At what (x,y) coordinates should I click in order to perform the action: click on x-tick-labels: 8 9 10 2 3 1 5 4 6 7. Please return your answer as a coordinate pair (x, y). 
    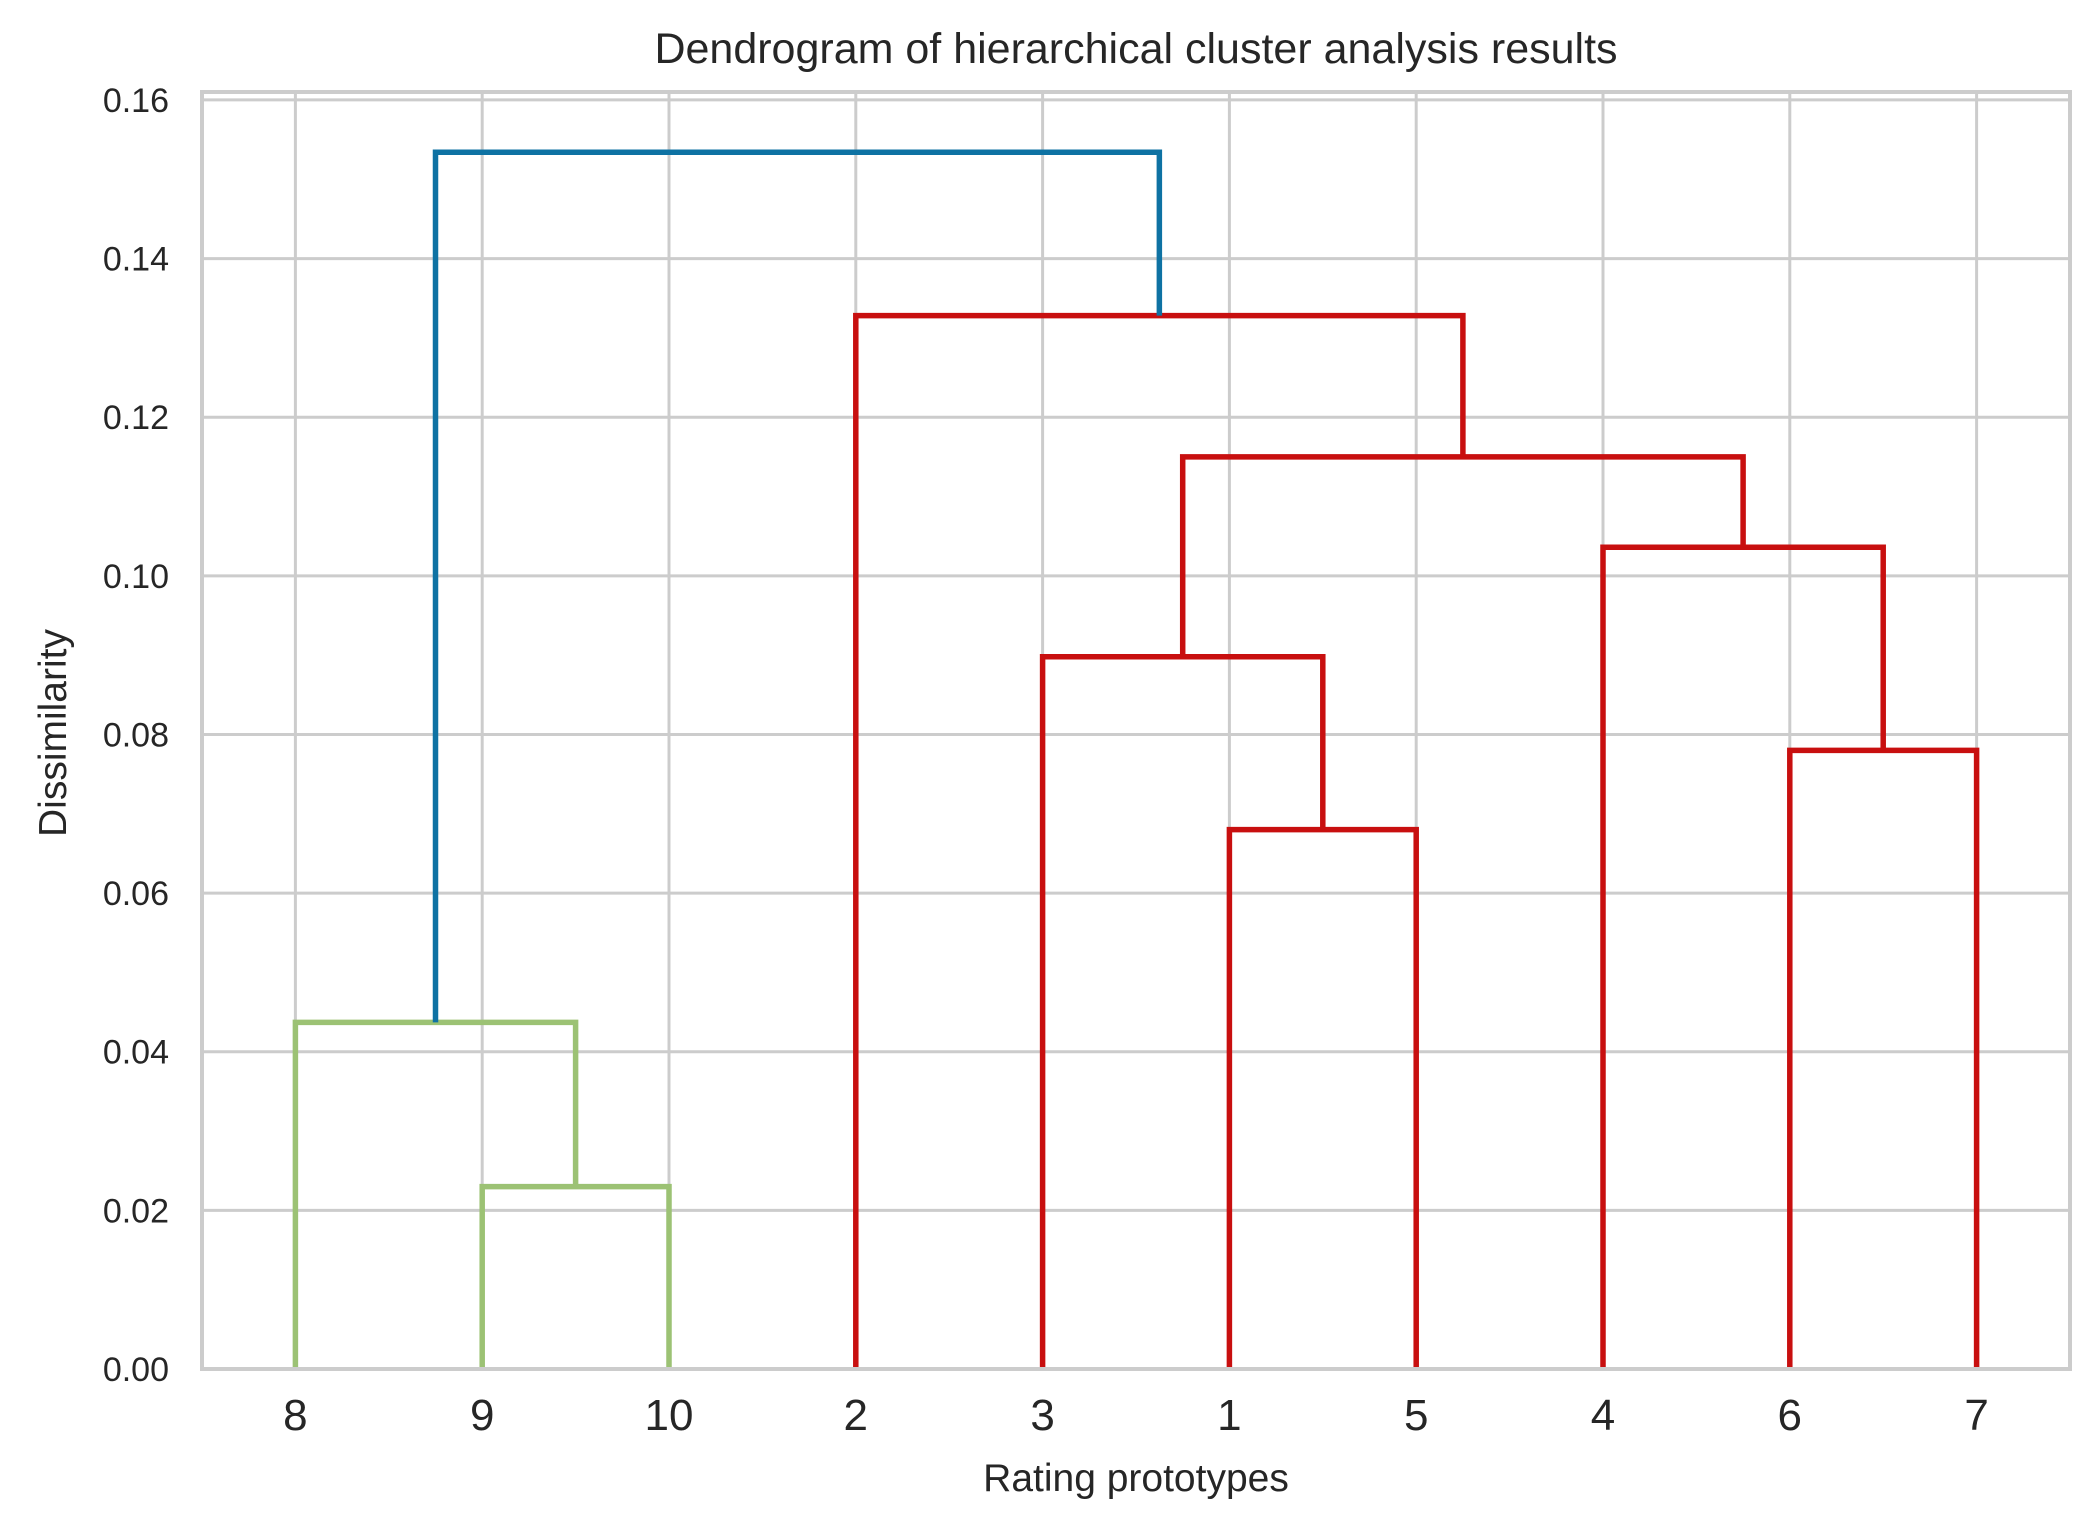
    Looking at the image, I should click on (1136, 1415).